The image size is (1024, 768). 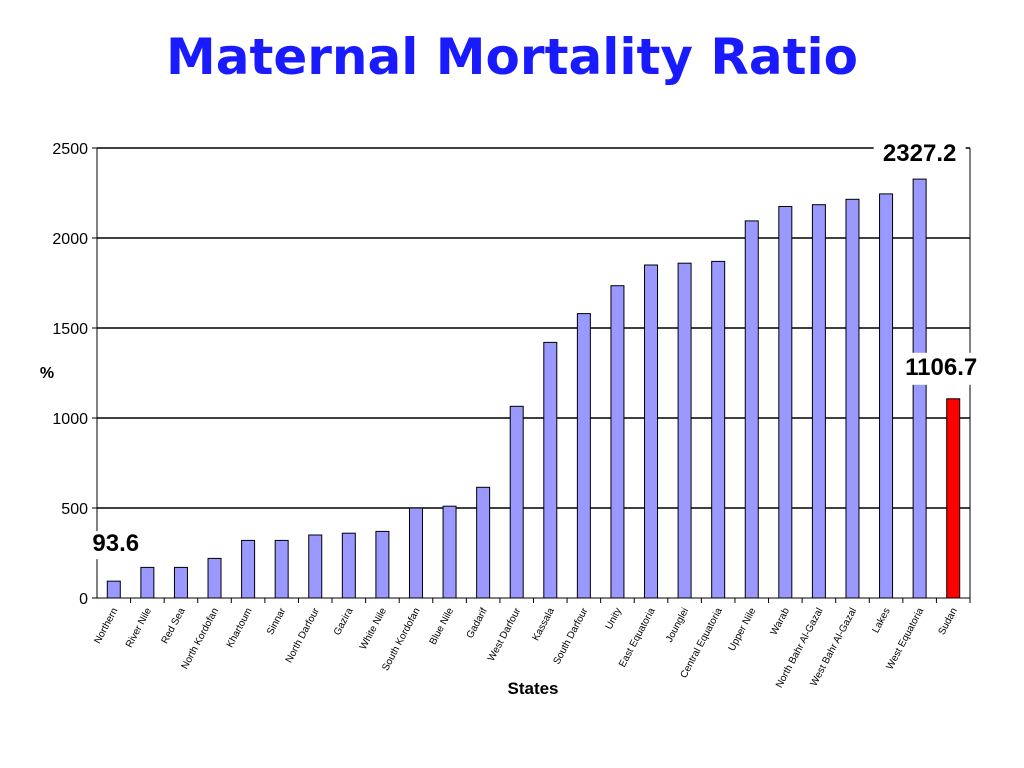 I want to click on x-axis-label: States, so click(x=532, y=688).